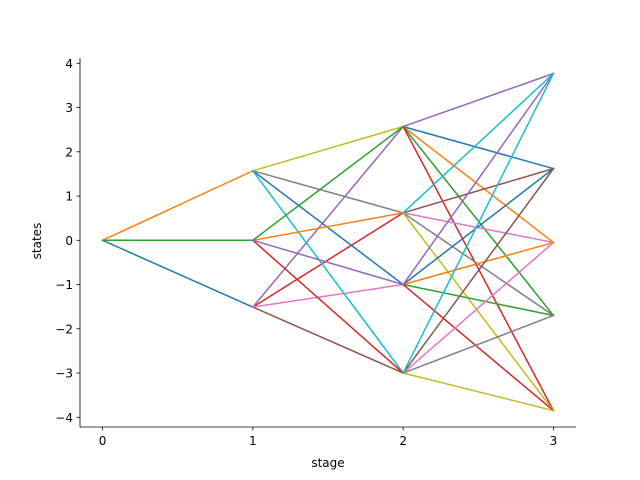 This screenshot has width=640, height=480. I want to click on y-tick-label-6: 2, so click(69, 152).